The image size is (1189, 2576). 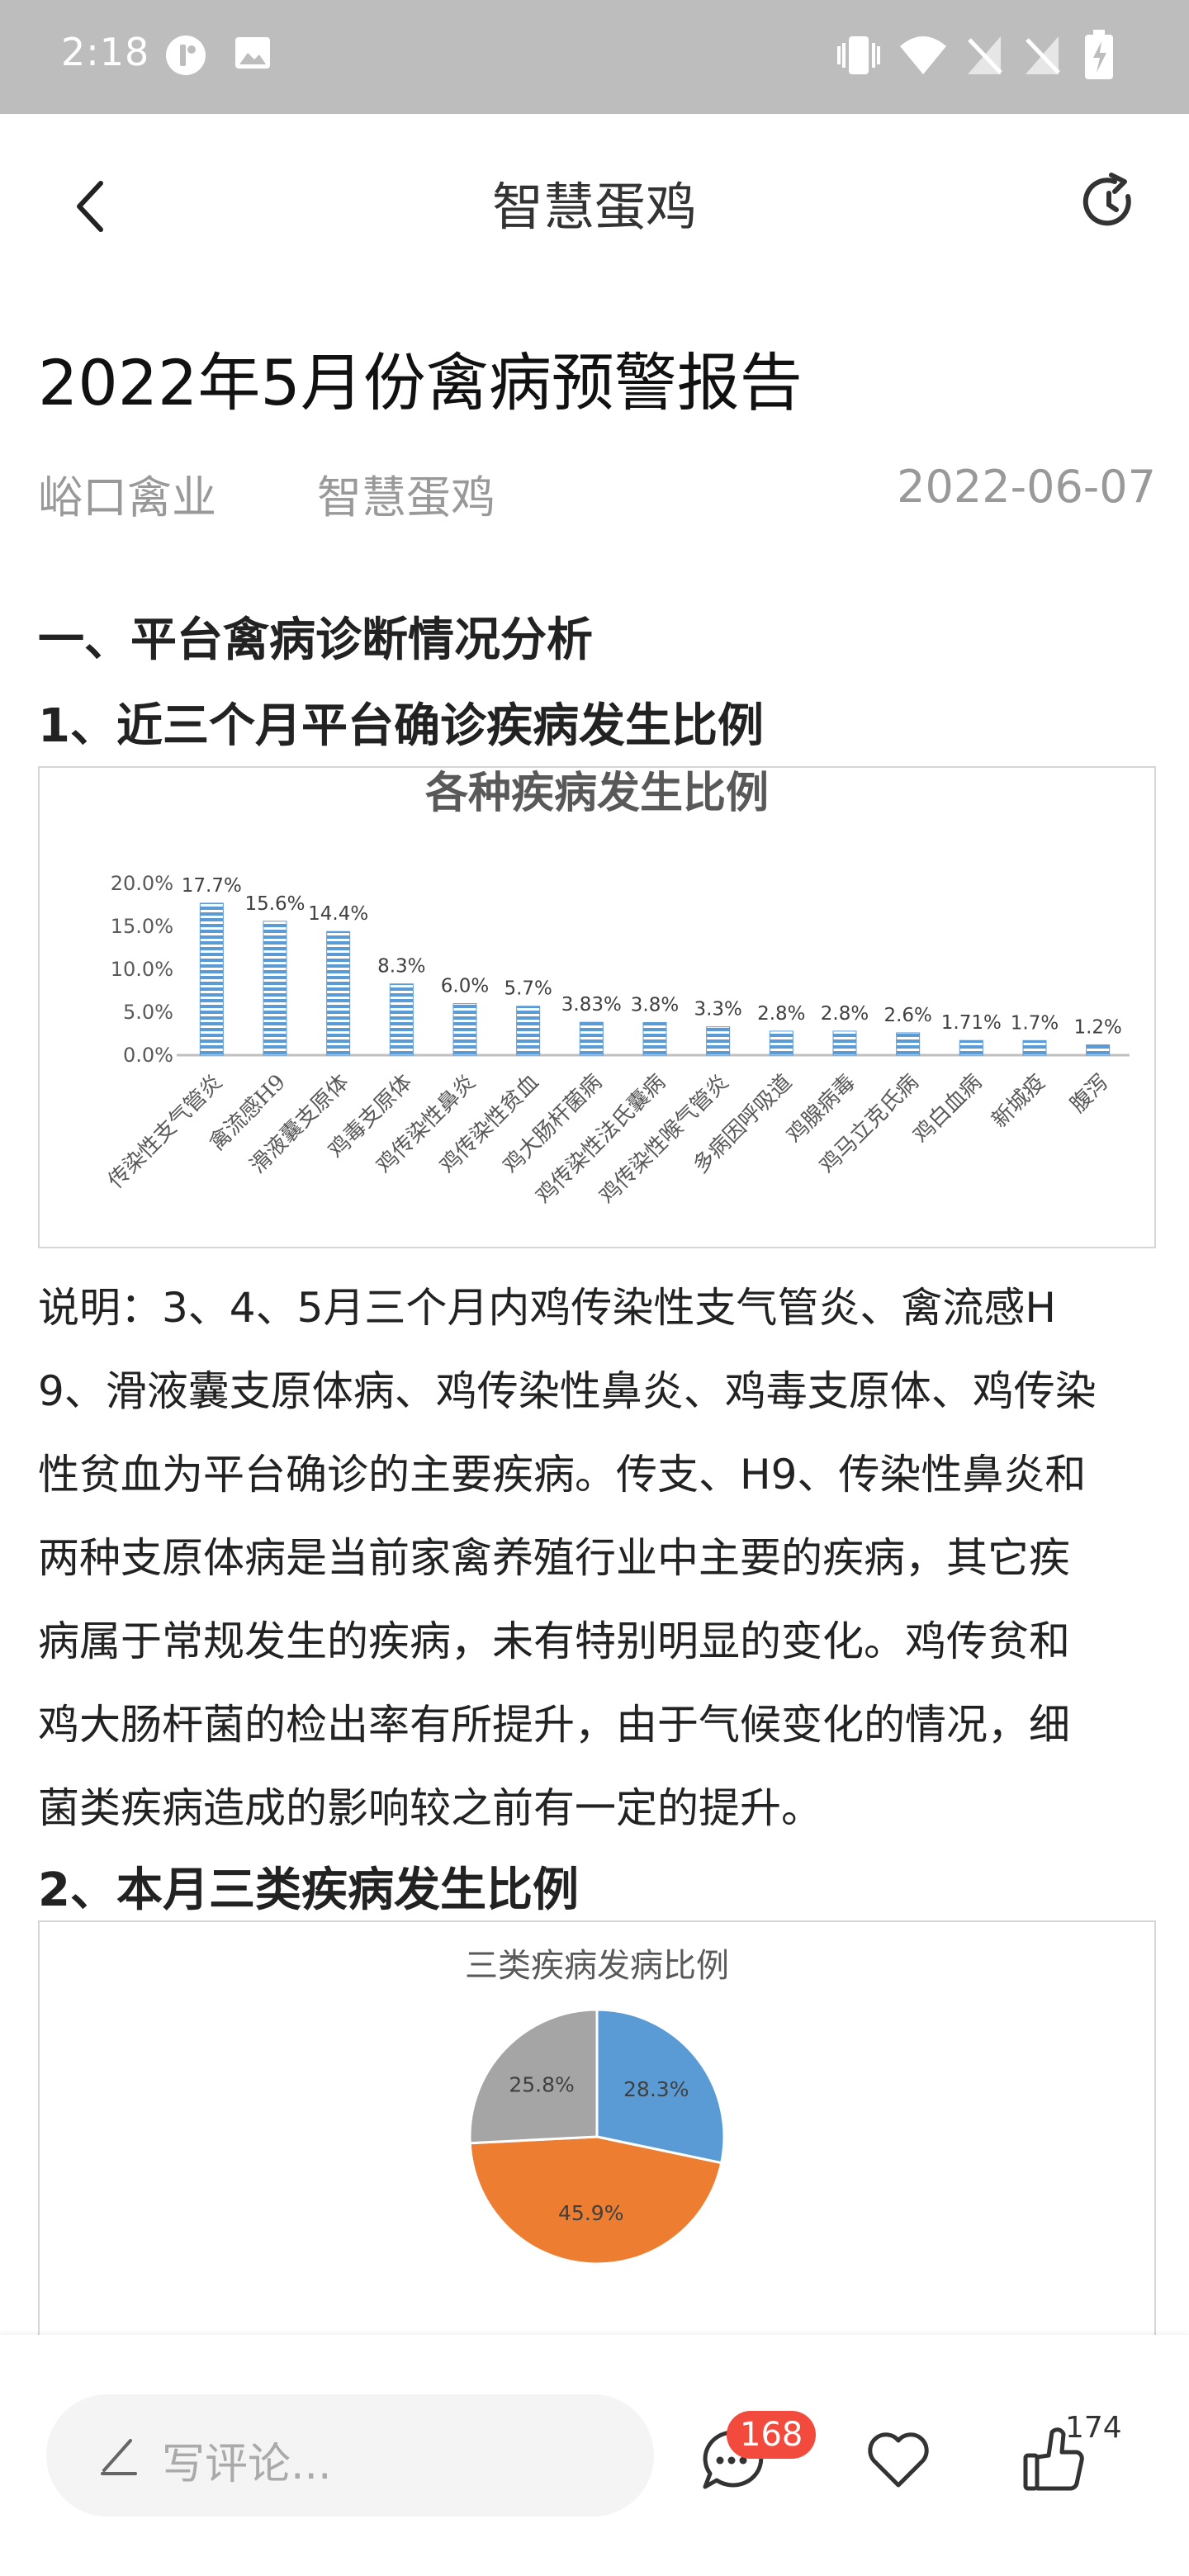 What do you see at coordinates (148, 1055) in the screenshot?
I see `y-tick-label: 0.0%` at bounding box center [148, 1055].